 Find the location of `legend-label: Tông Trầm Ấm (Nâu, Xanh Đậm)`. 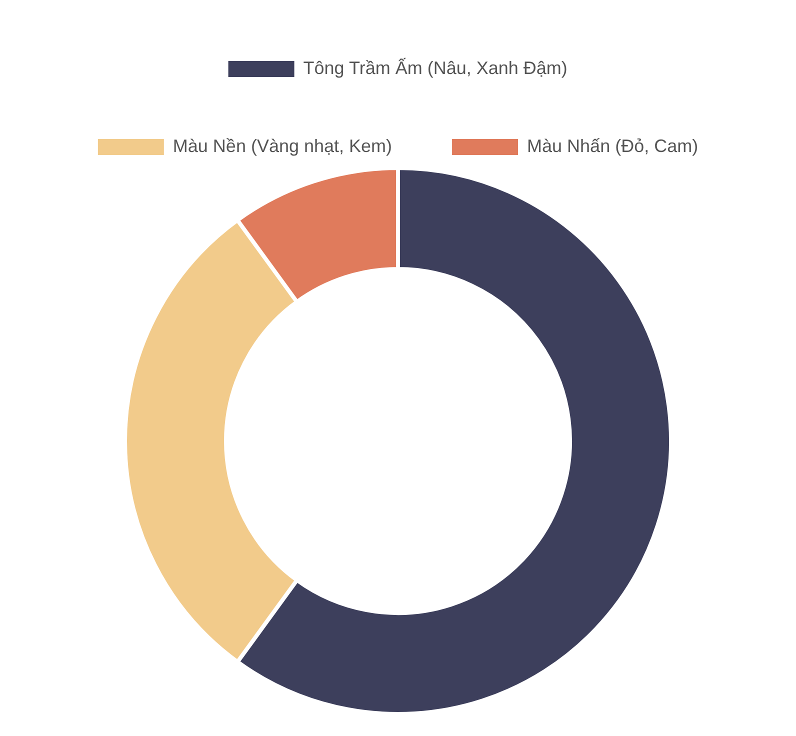

legend-label: Tông Trầm Ấm (Nâu, Xanh Đậm) is located at coordinates (435, 67).